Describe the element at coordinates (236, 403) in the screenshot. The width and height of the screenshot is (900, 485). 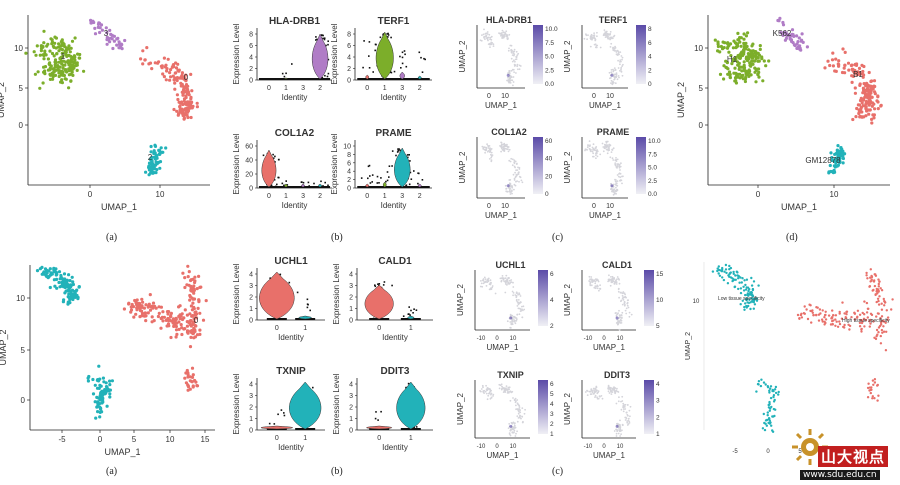
I see `violin-bottom-txnip-ylabel: Expression Level` at that location.